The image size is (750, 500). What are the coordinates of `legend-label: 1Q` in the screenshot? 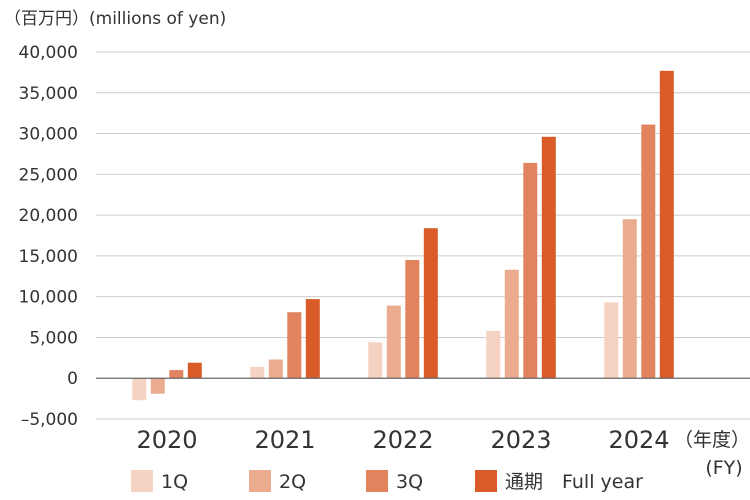 It's located at (174, 482).